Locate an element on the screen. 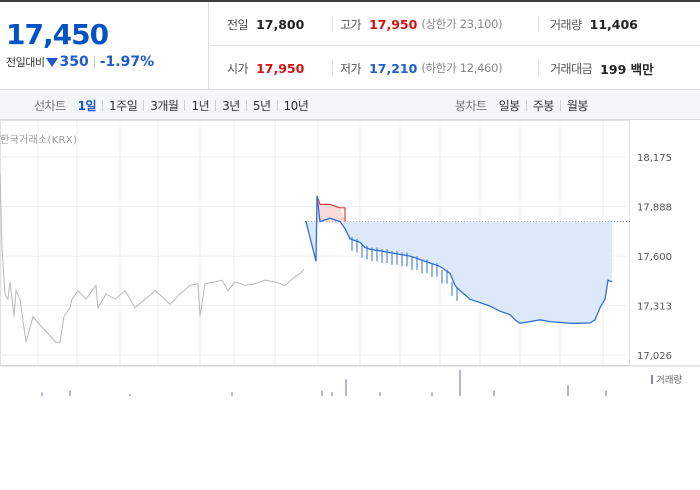 This screenshot has width=700, height=490. change-row: 전일대비 350 -1.97% is located at coordinates (80, 62).